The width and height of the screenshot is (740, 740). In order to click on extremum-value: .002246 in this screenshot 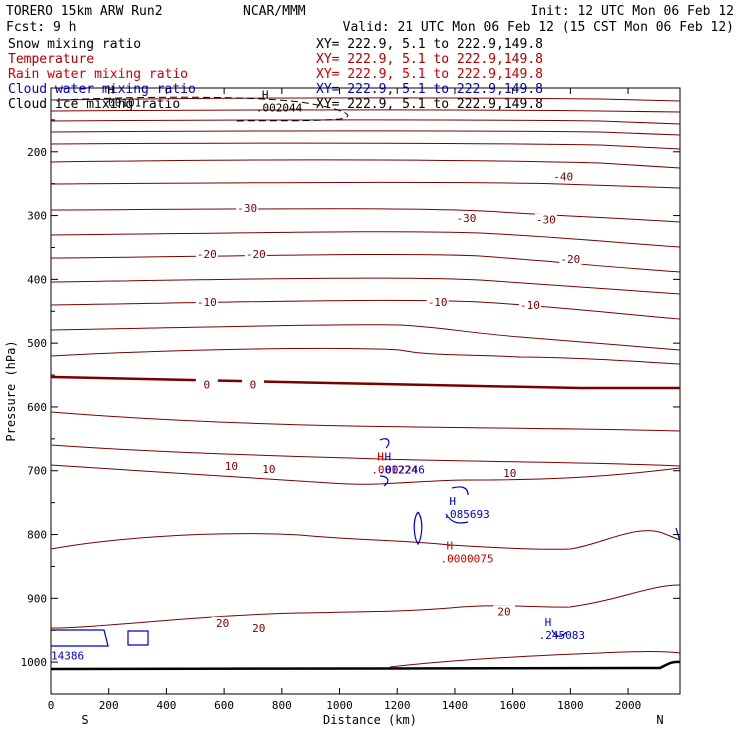, I will do `click(401, 469)`.